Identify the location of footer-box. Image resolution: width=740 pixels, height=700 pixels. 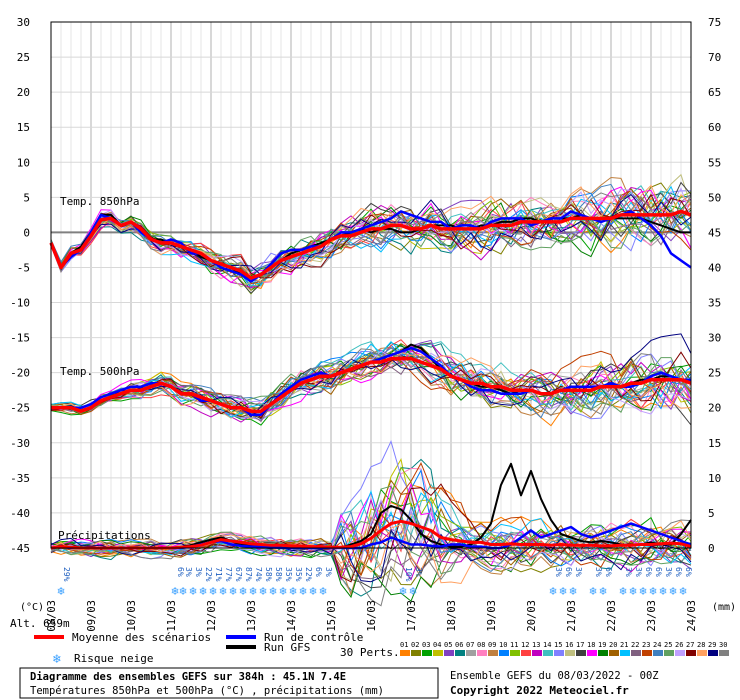
(229, 683).